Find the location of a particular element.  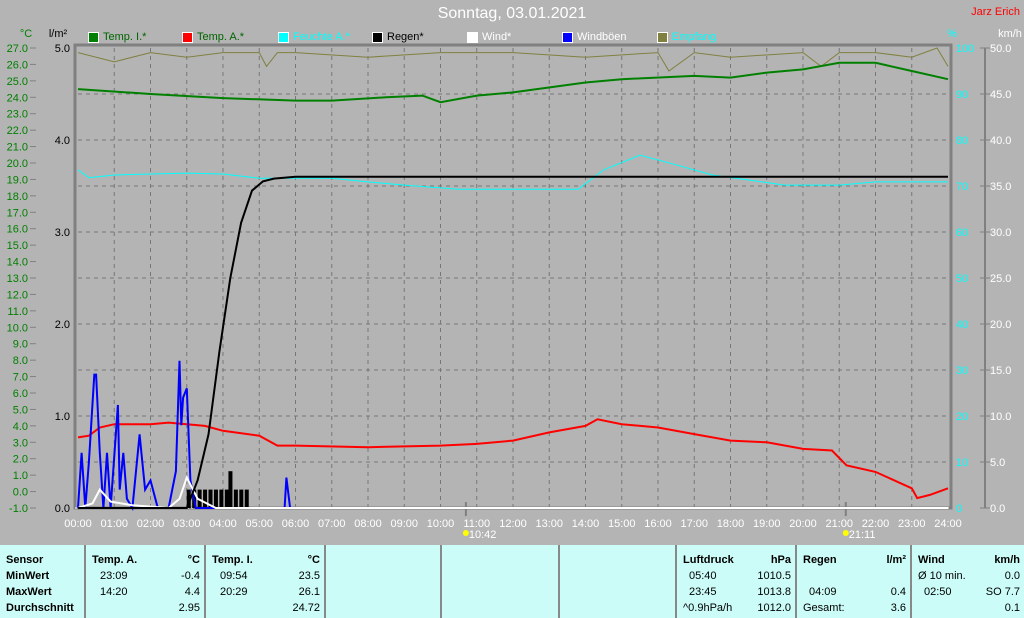

temp-tick-label: 14.0 is located at coordinates (17, 263).